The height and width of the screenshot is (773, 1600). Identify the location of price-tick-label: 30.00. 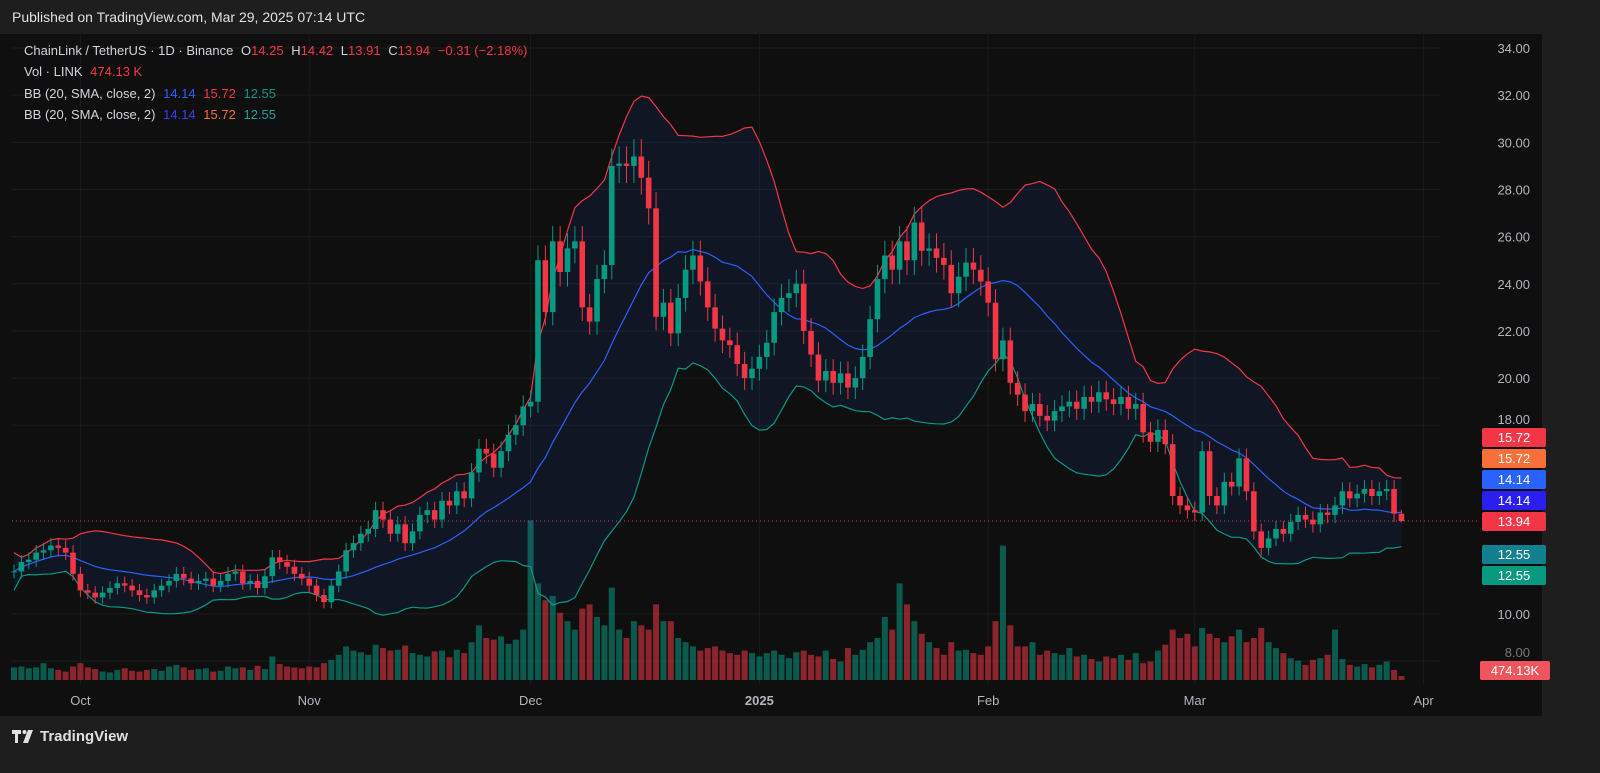
(1513, 142).